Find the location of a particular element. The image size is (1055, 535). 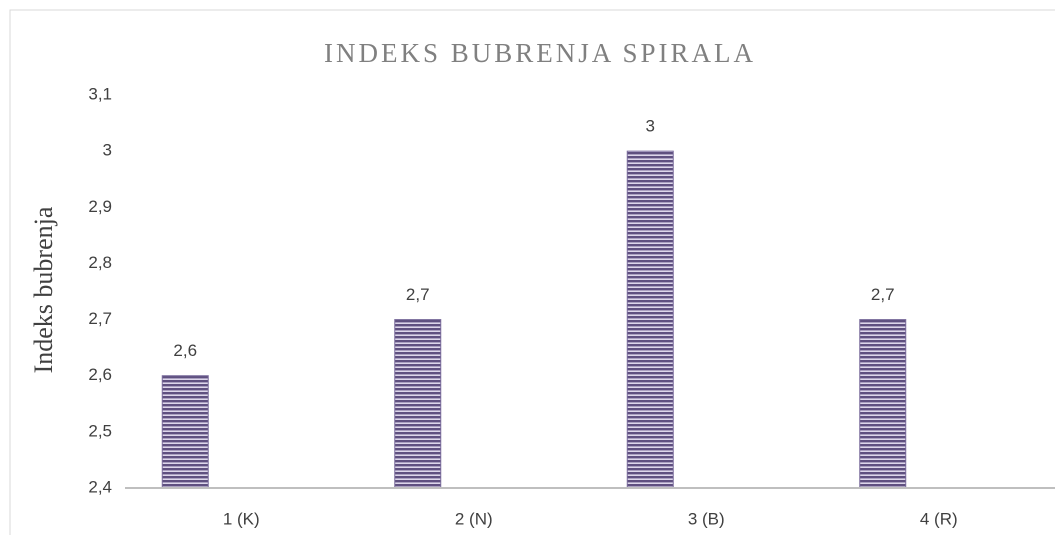

x-tick-label: 3 (B) is located at coordinates (706, 518).